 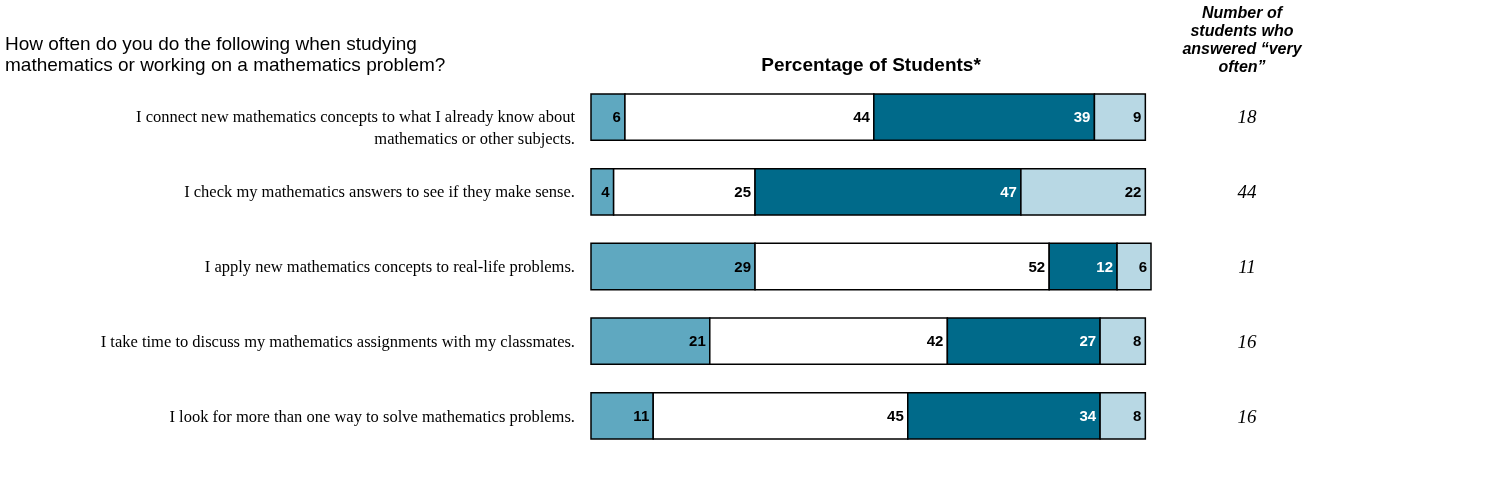 I want to click on data-label: 42, so click(x=935, y=341).